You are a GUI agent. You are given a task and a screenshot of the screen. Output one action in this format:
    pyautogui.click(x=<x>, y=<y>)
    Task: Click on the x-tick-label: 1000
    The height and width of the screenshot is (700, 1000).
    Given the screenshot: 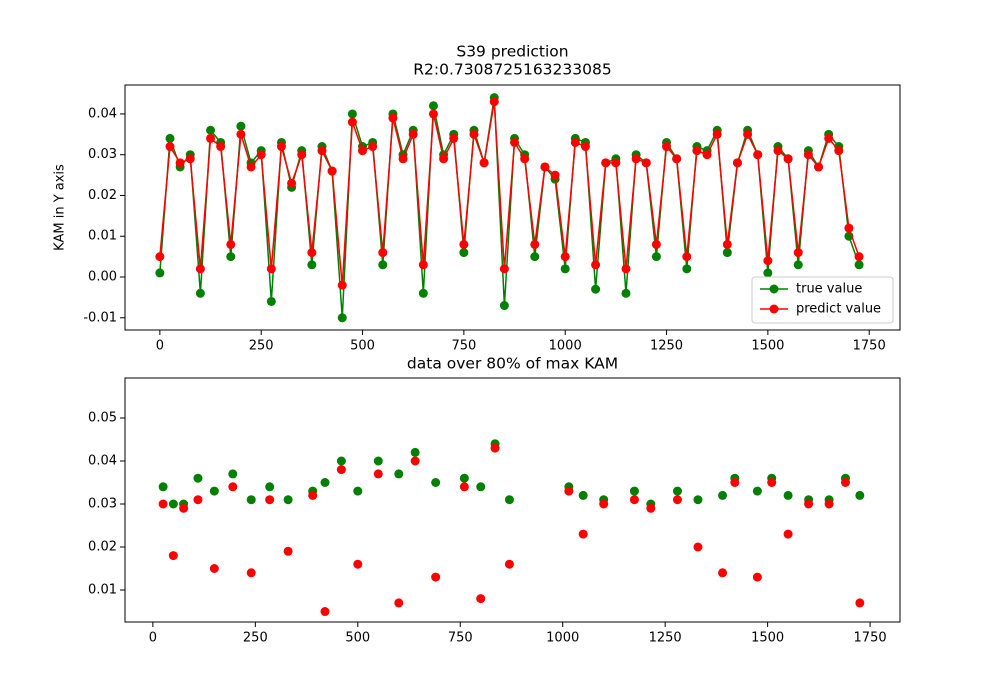 What is the action you would take?
    pyautogui.click(x=562, y=638)
    